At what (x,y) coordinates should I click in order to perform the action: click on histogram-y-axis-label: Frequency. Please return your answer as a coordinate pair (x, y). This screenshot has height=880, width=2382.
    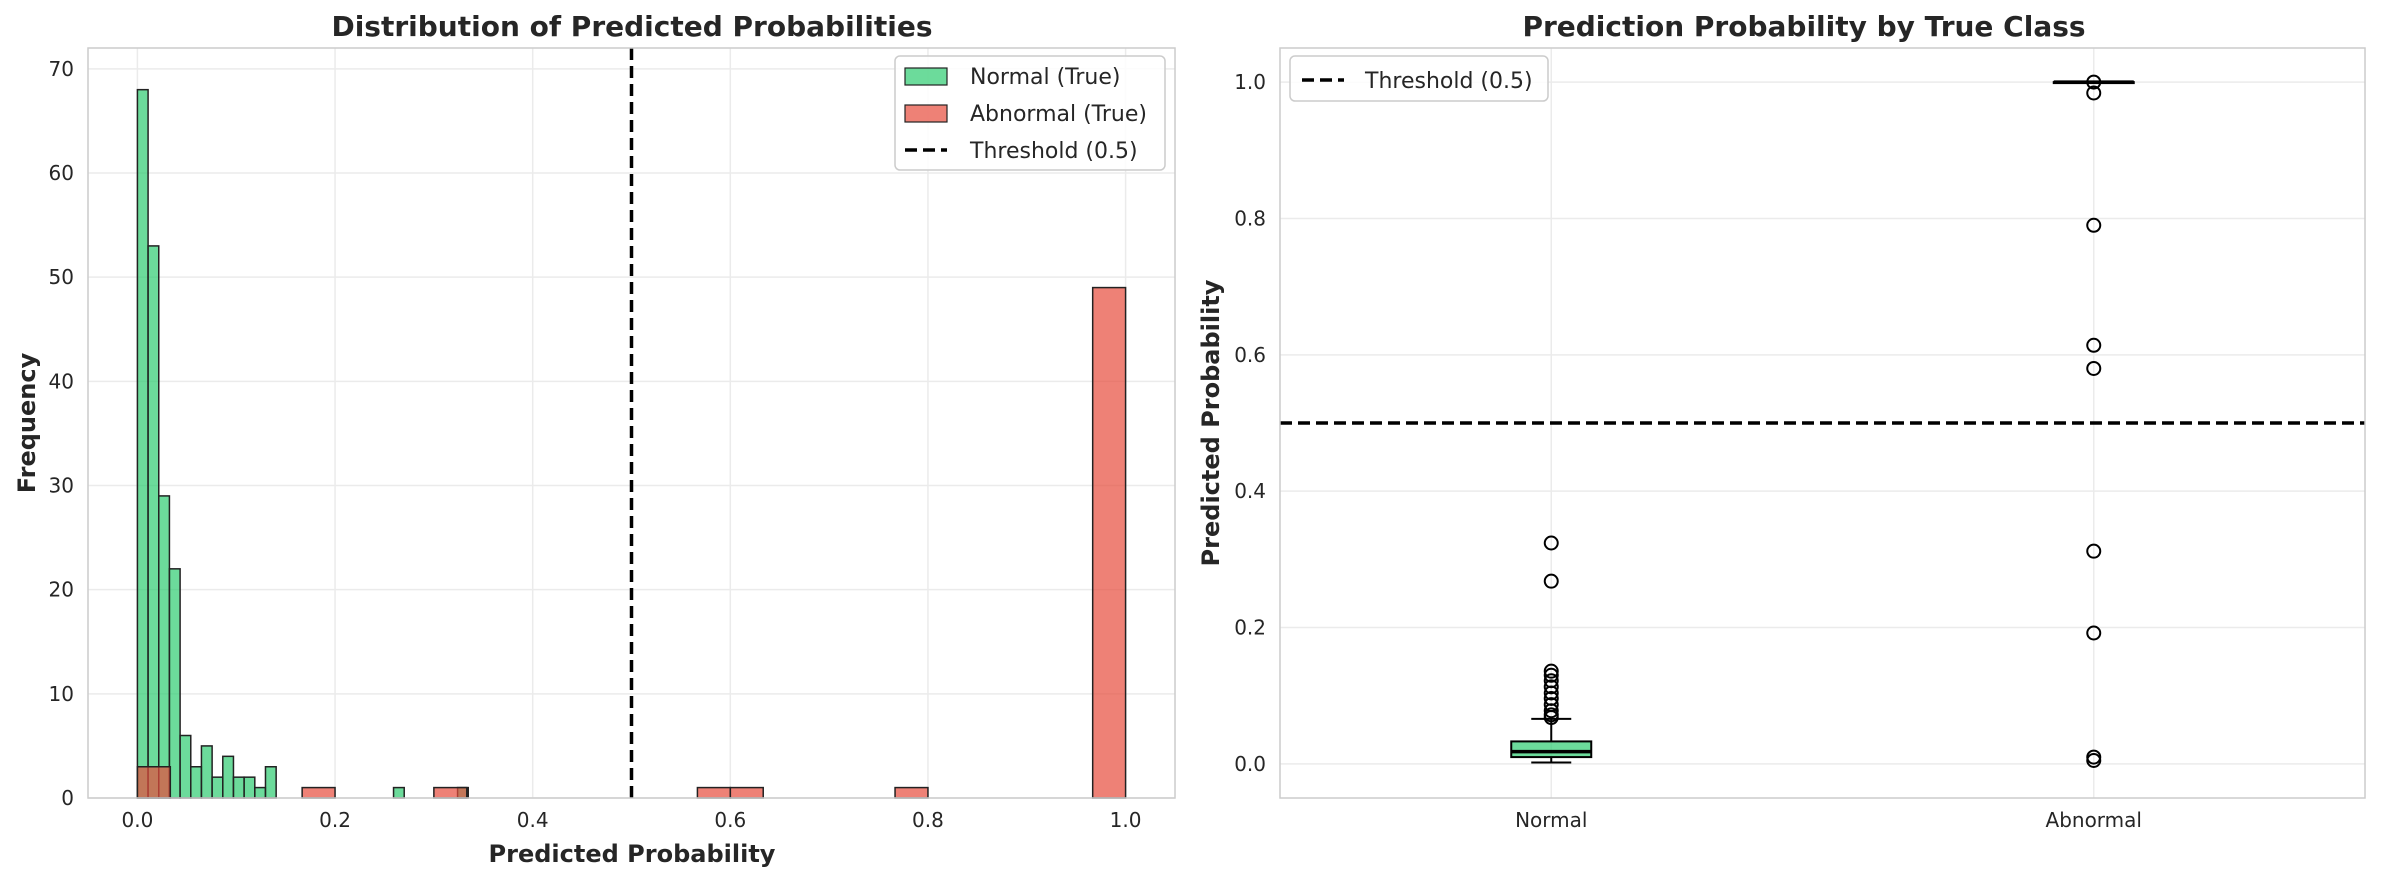
    Looking at the image, I should click on (27, 422).